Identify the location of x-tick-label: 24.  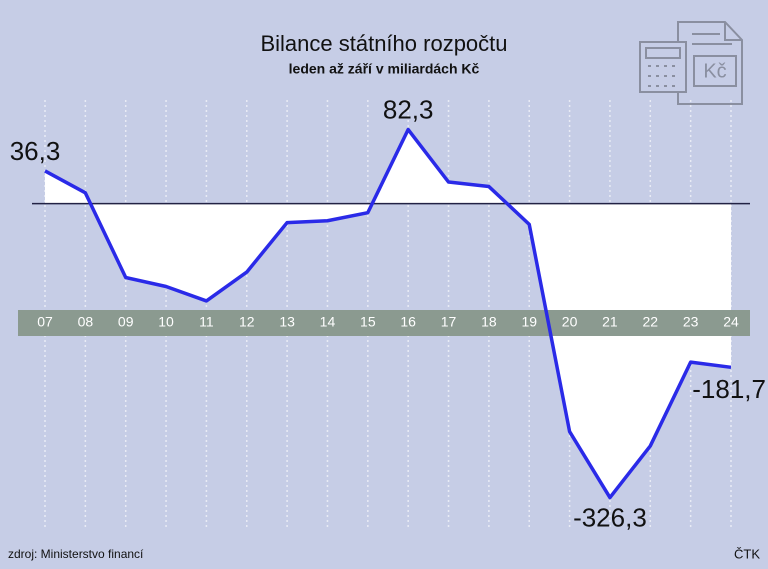
(731, 322).